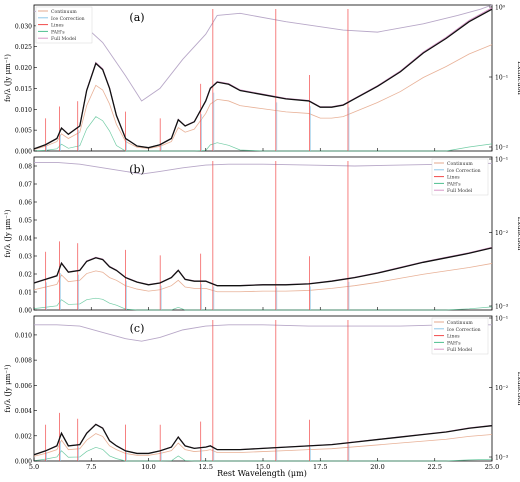 The height and width of the screenshot is (482, 520). I want to click on y-tick-label: 0.030, so click(23, 26).